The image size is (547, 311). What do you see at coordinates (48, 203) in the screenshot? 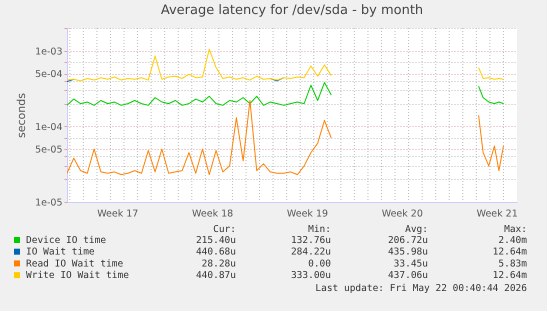
I see `y-tick-label: 1e-05` at bounding box center [48, 203].